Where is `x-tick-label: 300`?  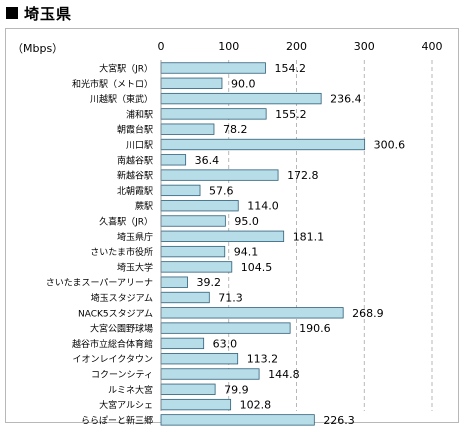
x-tick-label: 300 is located at coordinates (364, 46).